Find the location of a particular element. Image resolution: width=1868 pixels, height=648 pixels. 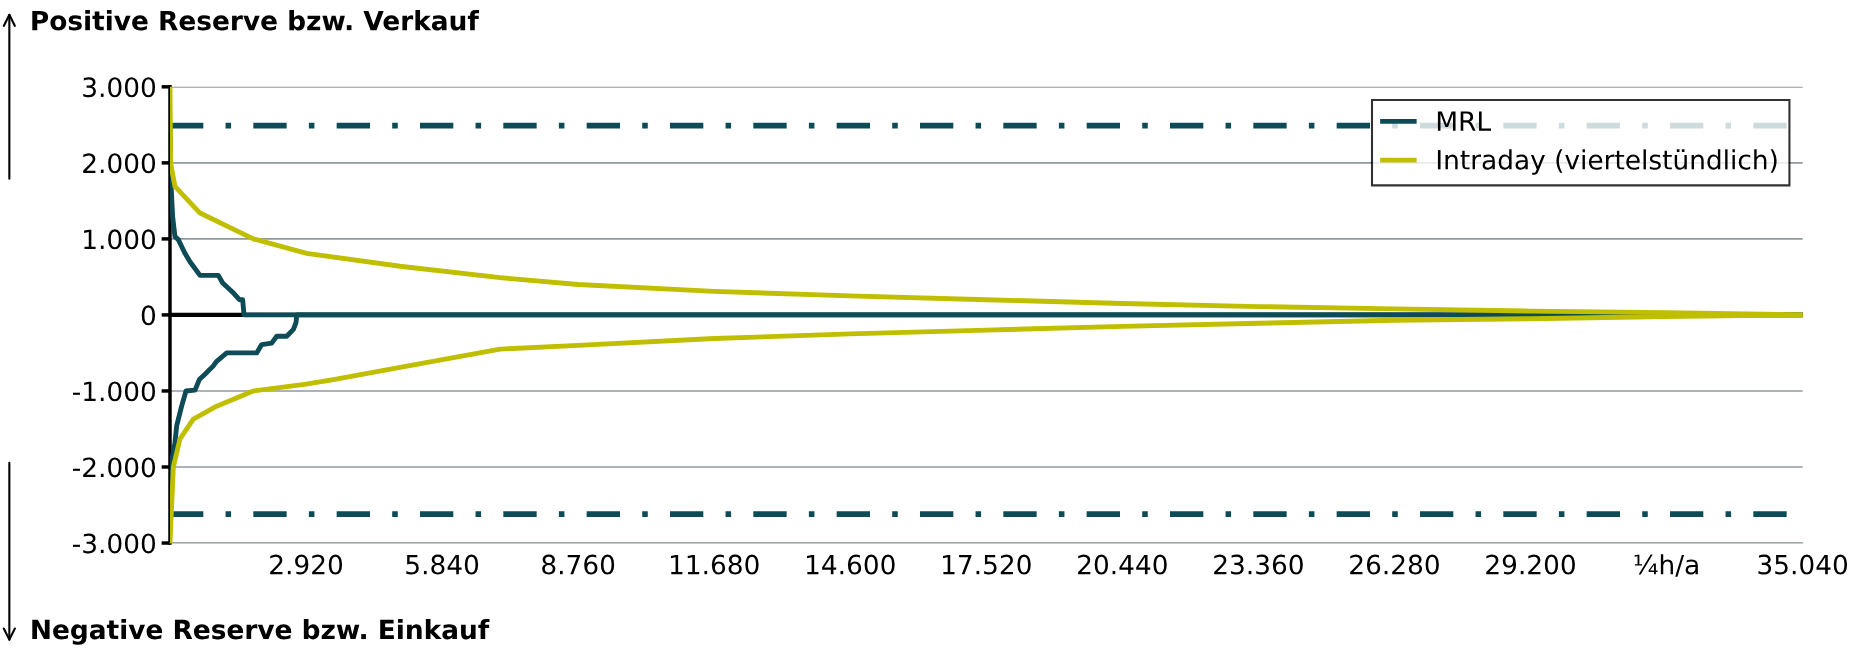

y-tick-label: 3.000 is located at coordinates (119, 87).